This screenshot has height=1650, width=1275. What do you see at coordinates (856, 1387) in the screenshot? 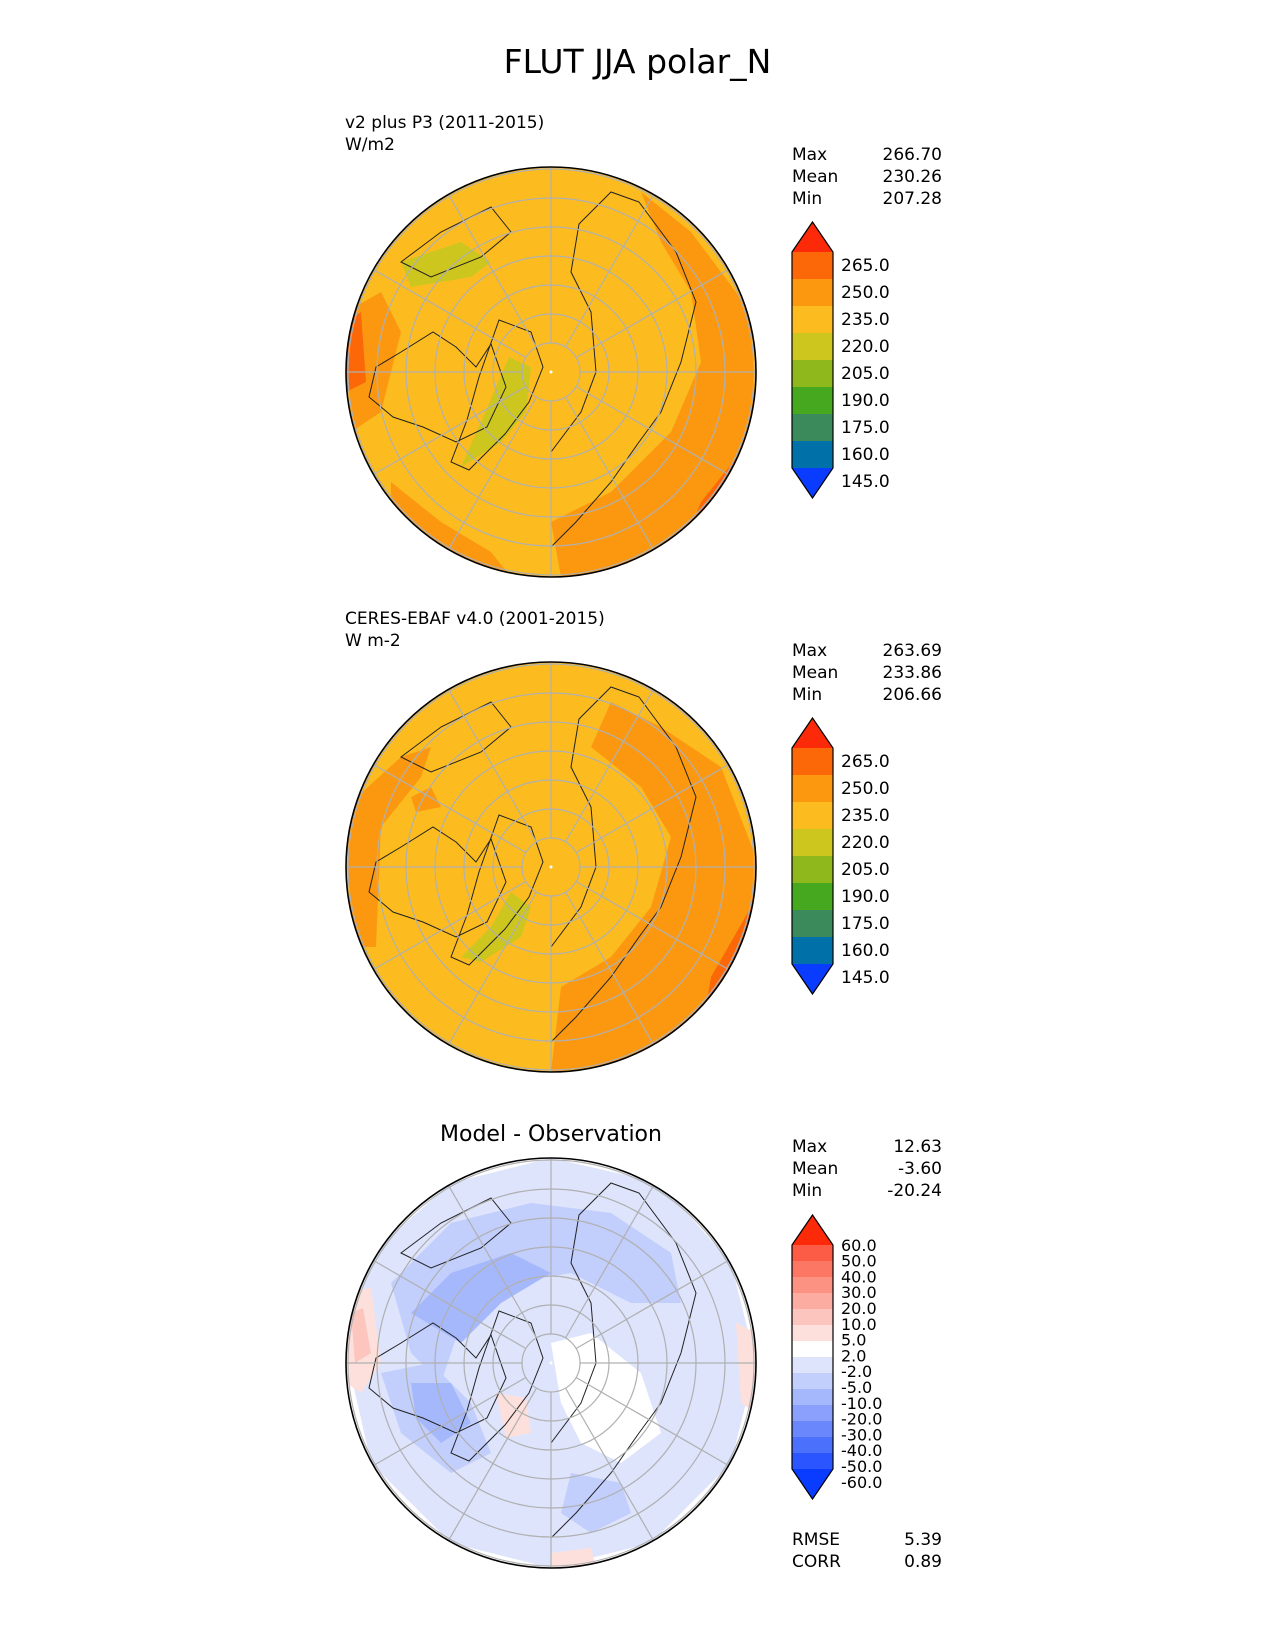
I see `colorbar-tick-label: -5.0` at bounding box center [856, 1387].